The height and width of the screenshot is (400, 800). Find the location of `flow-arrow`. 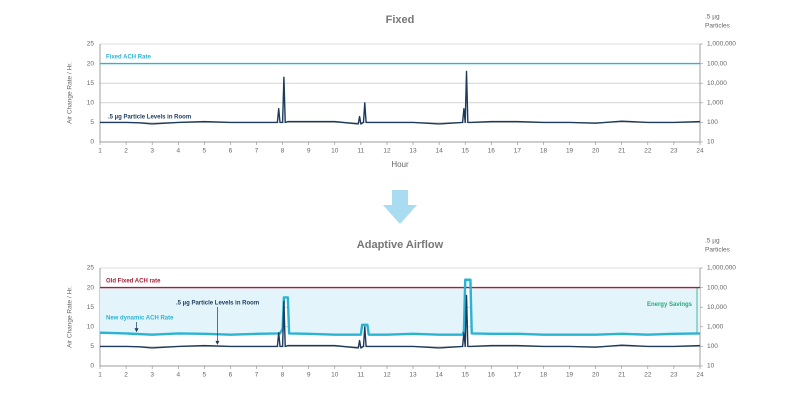

flow-arrow is located at coordinates (400, 207).